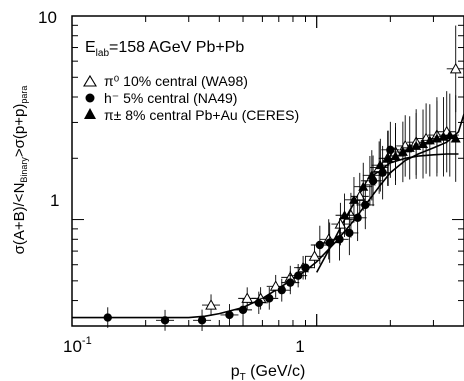 The width and height of the screenshot is (464, 381). What do you see at coordinates (90, 98) in the screenshot?
I see `legend-marker-filled-circle` at bounding box center [90, 98].